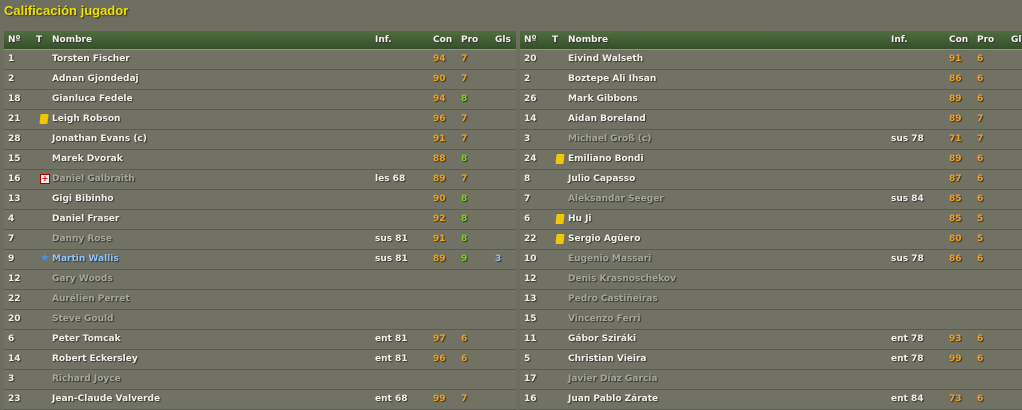 The image size is (1022, 410). What do you see at coordinates (580, 219) in the screenshot?
I see `player-name: Hu Ji` at bounding box center [580, 219].